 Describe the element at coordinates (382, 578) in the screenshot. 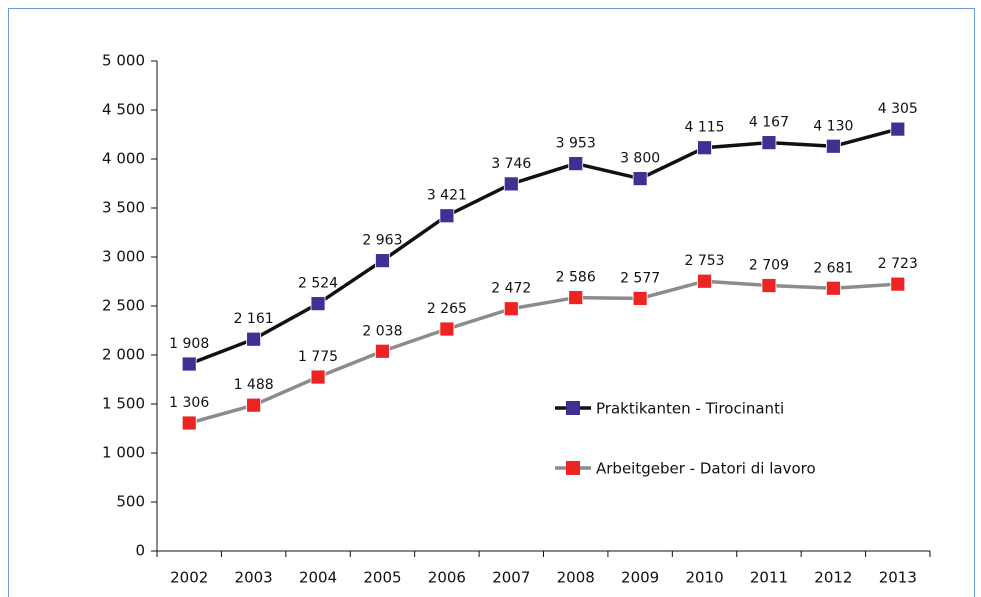

I see `x-tick-label: 2005` at that location.